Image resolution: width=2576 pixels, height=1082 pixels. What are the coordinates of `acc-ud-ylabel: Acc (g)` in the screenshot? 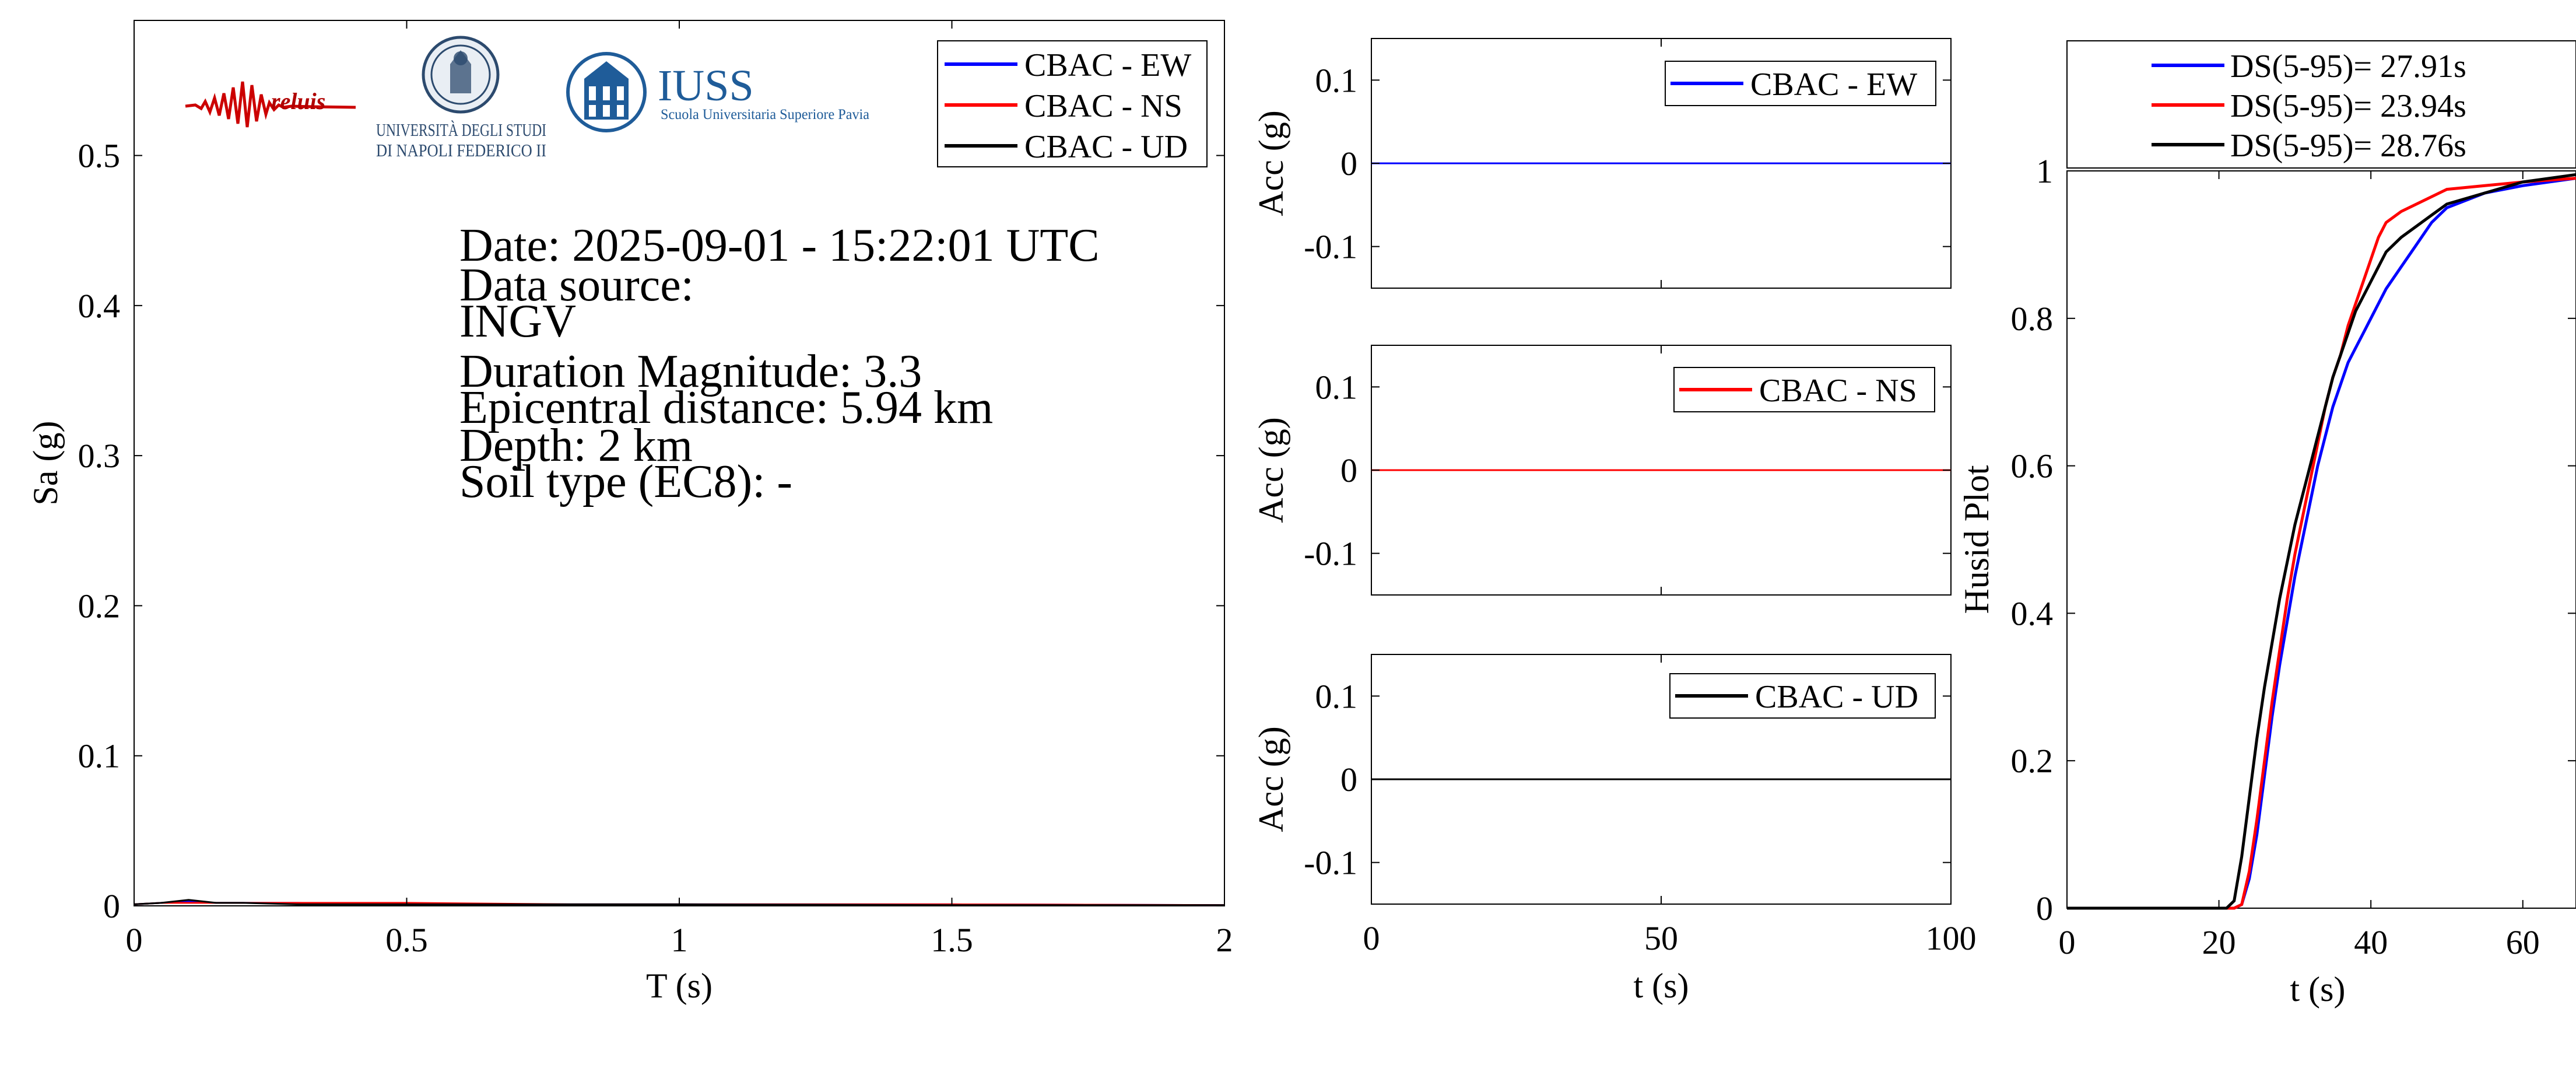 It's located at (1271, 779).